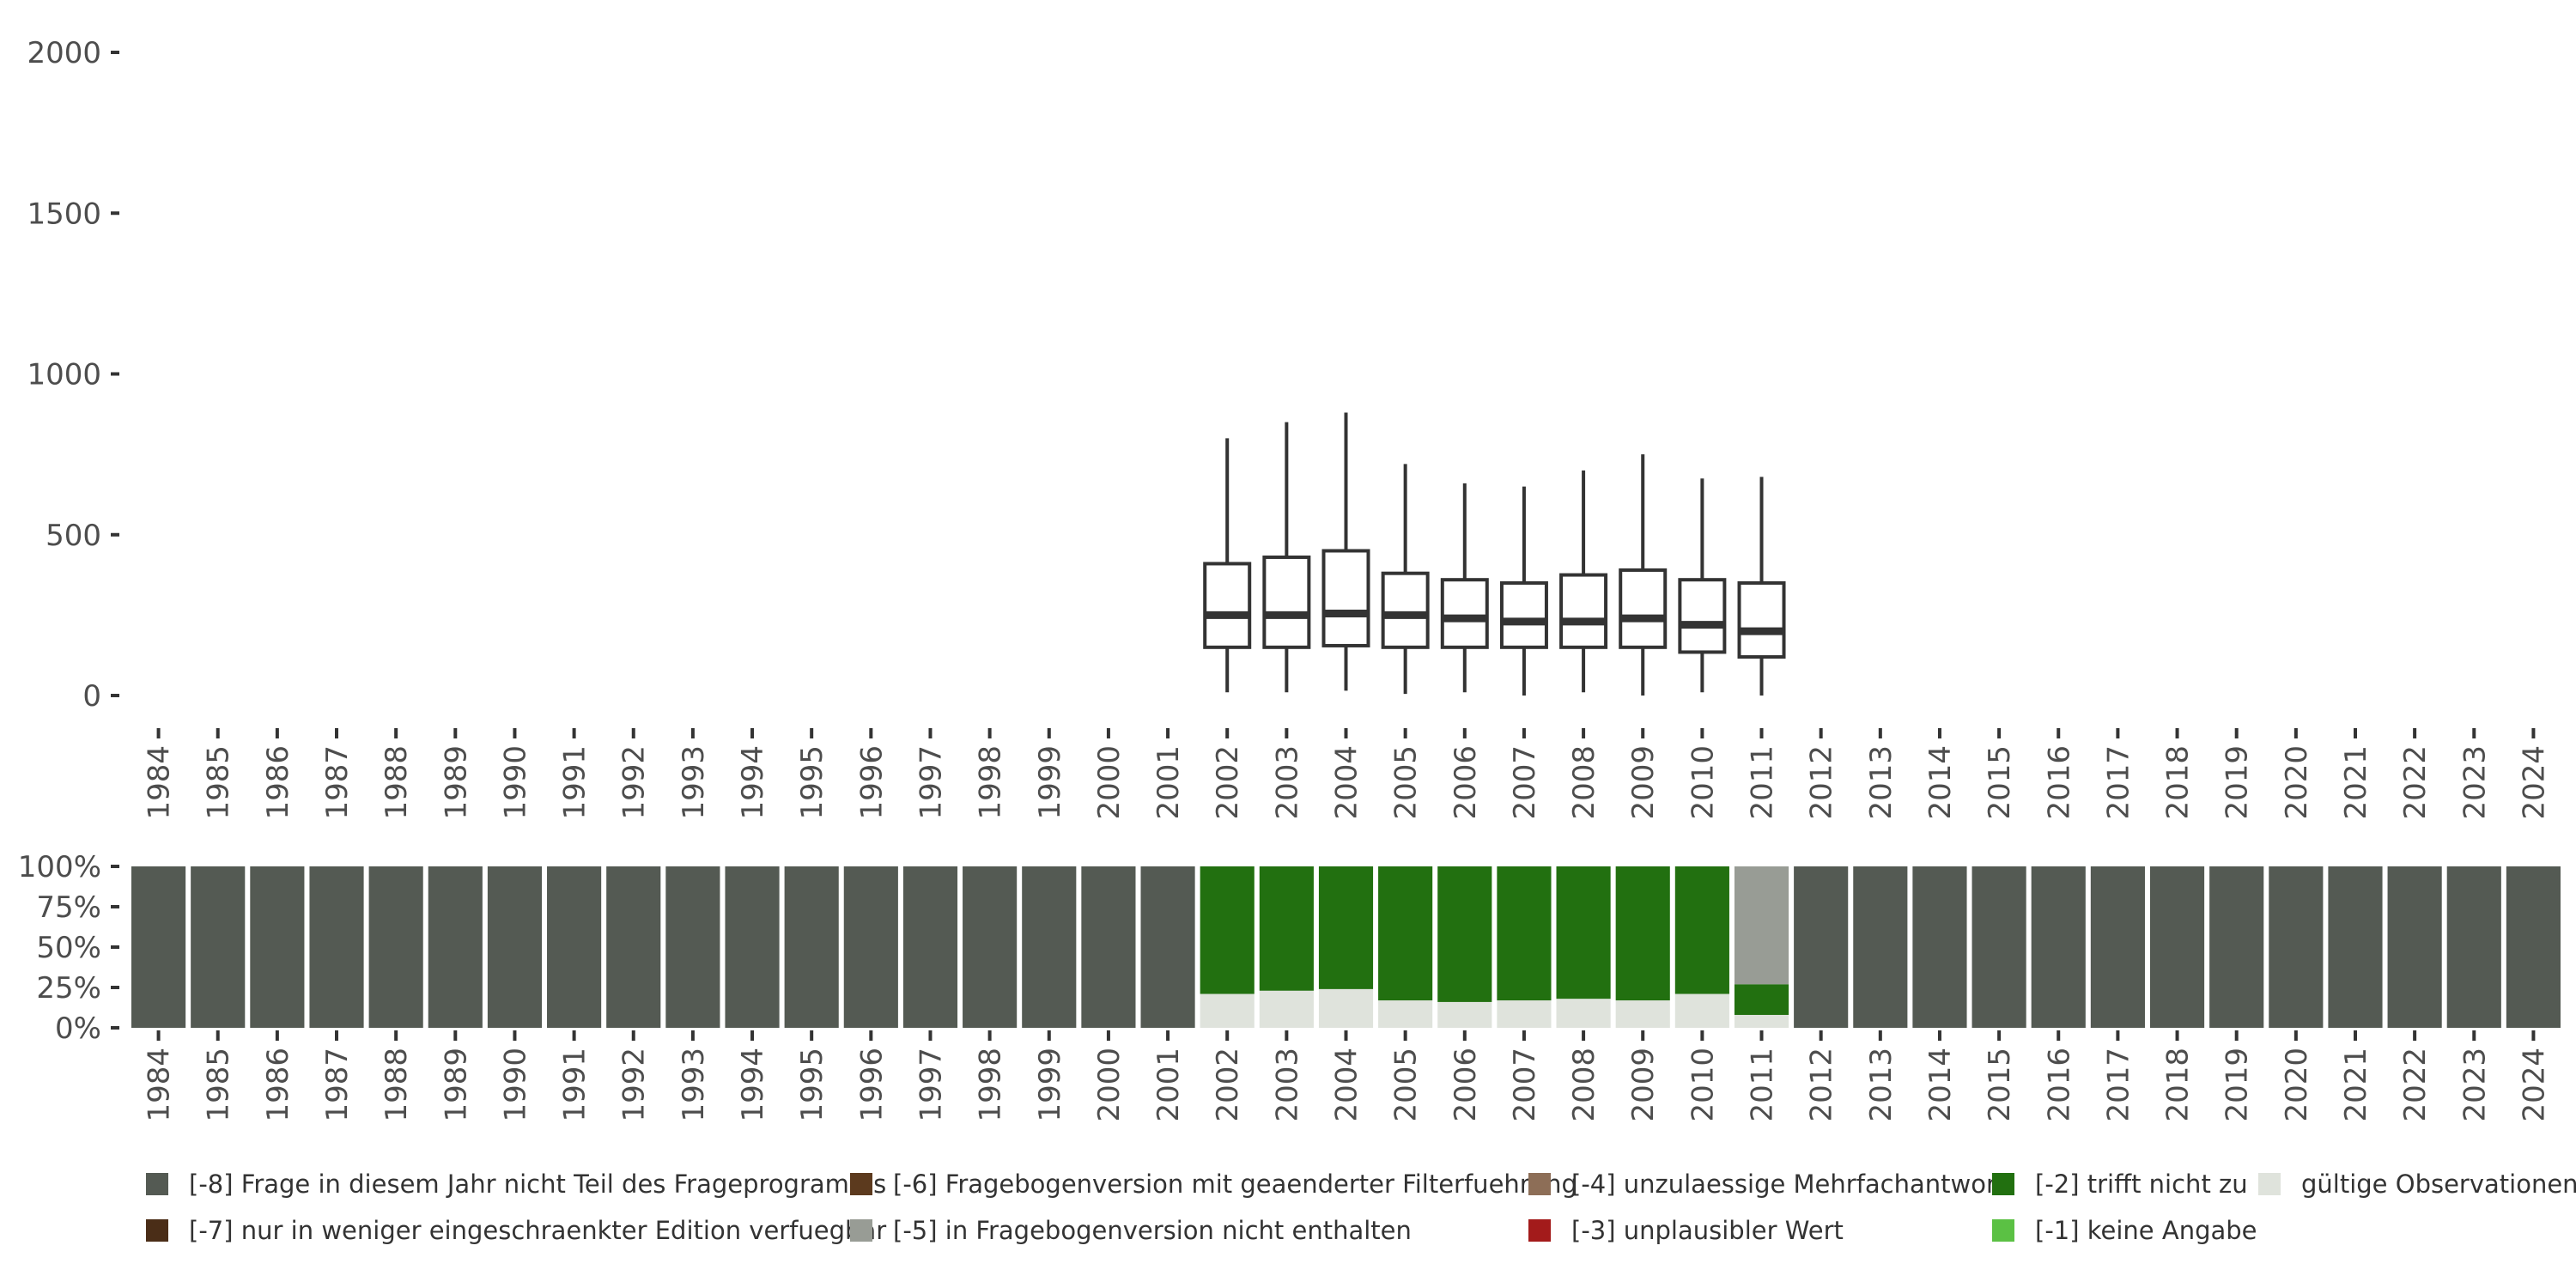  I want to click on bar-2013, so click(1880, 947).